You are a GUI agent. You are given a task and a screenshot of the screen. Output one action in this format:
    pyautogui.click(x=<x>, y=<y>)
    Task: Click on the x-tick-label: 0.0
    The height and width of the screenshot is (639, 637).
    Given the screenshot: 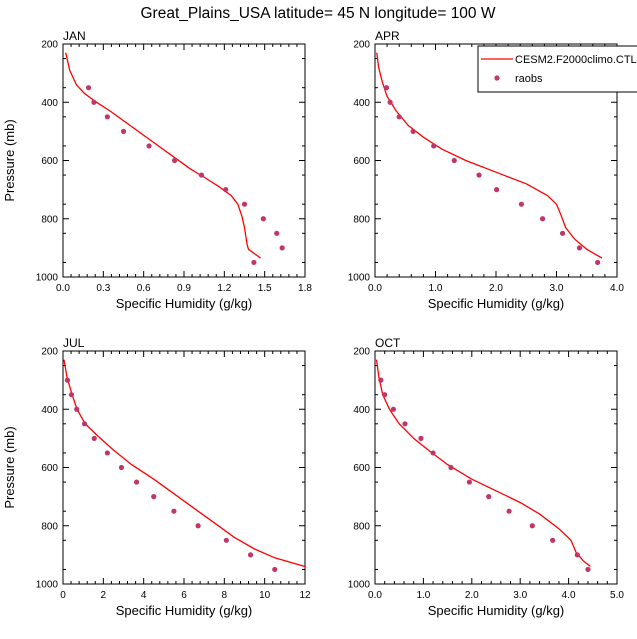 What is the action you would take?
    pyautogui.click(x=375, y=595)
    